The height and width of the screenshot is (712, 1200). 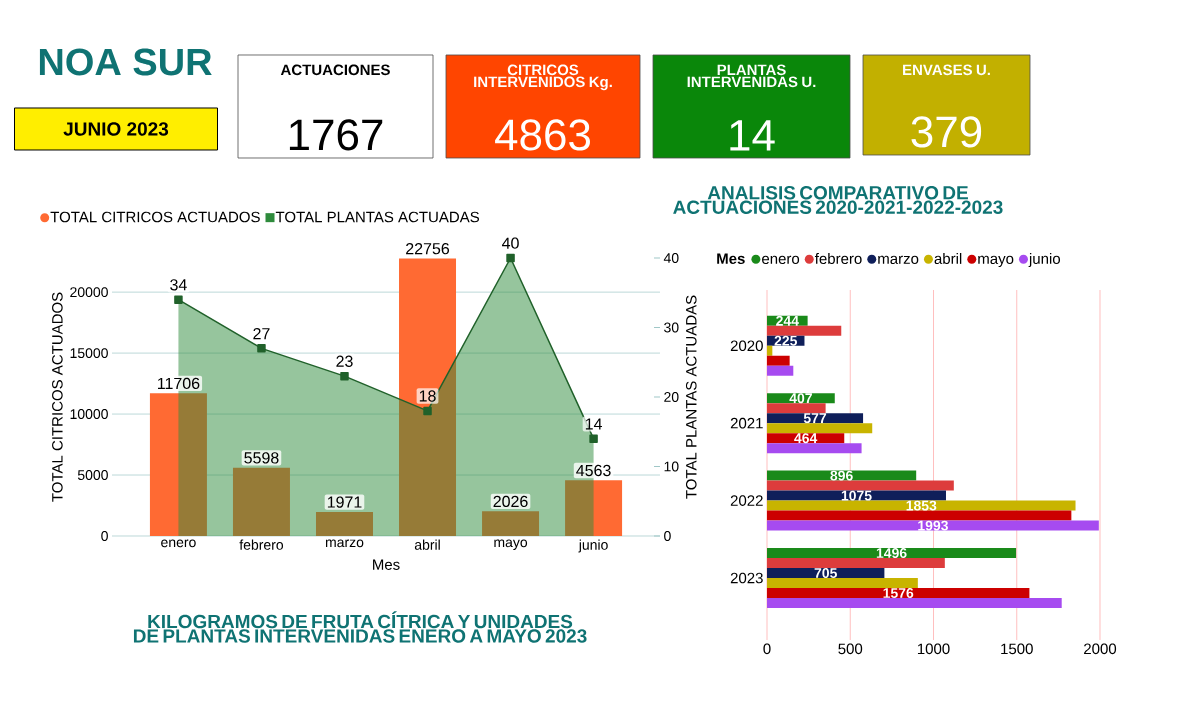 What do you see at coordinates (543, 77) in the screenshot?
I see `text: CITRICOS INTERVENIDOS Kg.` at bounding box center [543, 77].